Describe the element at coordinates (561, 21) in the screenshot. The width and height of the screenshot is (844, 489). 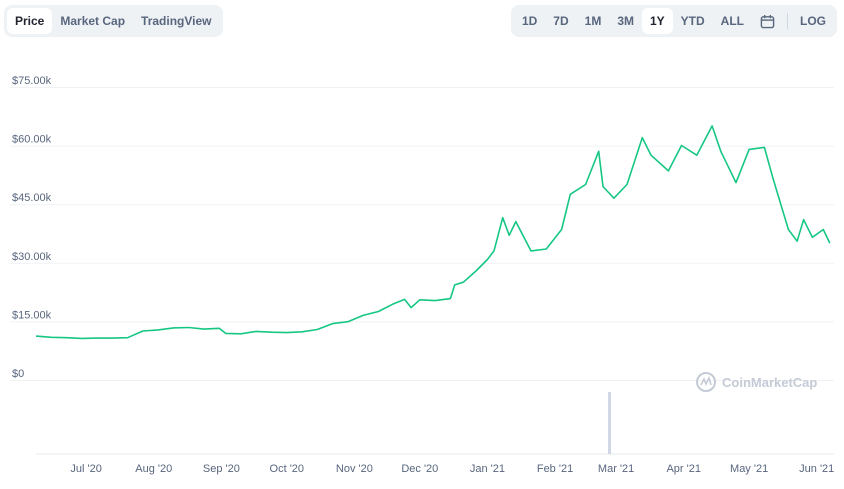
I see `range-7d-button: 7D` at that location.